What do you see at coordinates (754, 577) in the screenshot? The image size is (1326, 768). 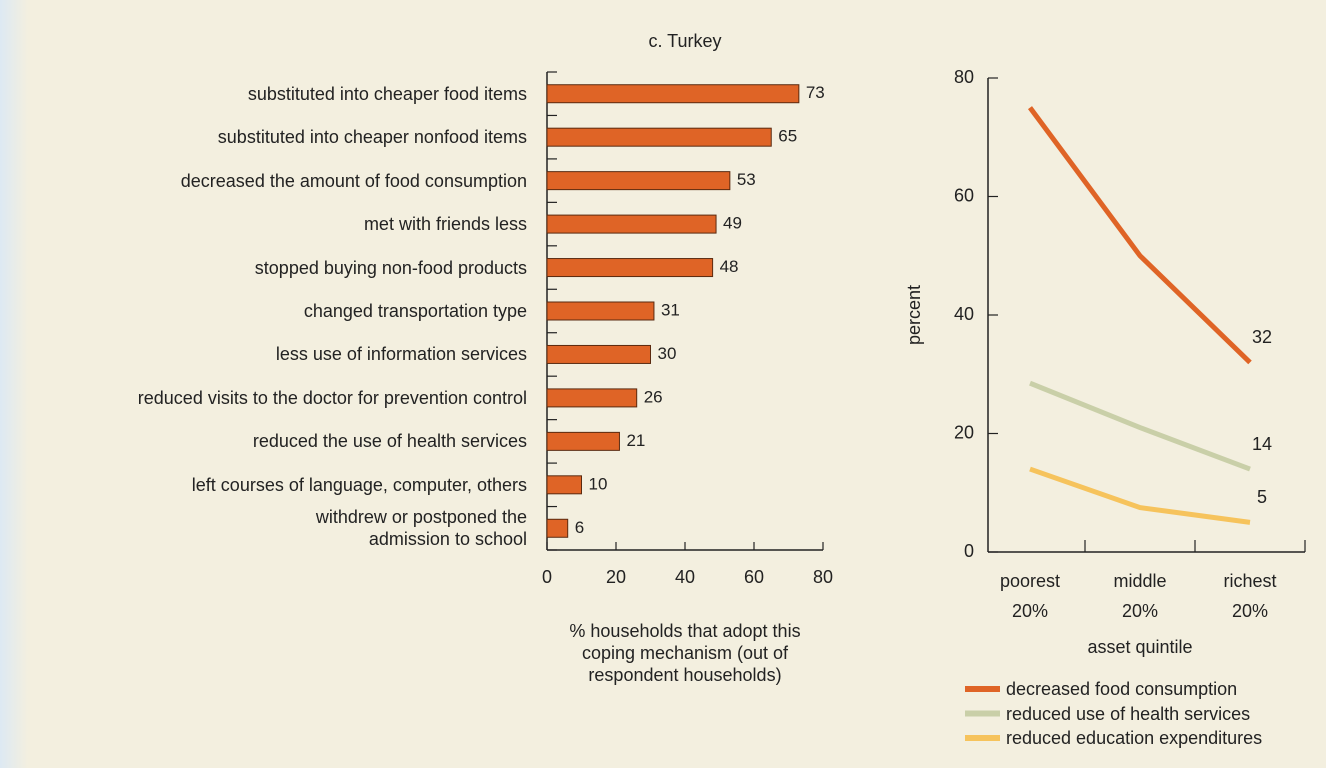 I see `x-tick-label: 60` at bounding box center [754, 577].